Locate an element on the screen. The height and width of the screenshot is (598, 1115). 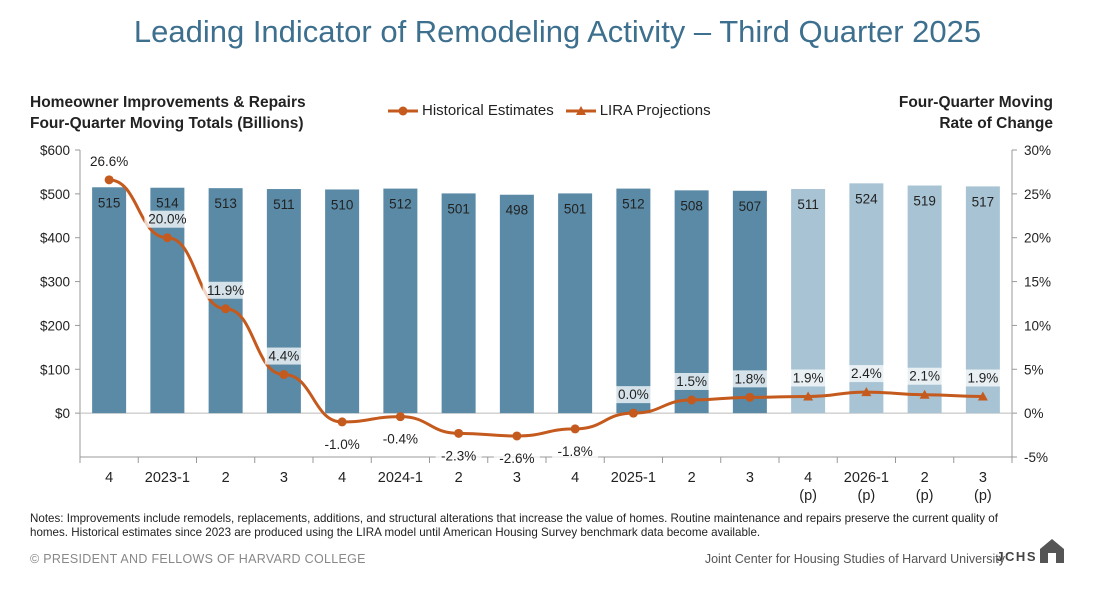
rate-value-label: 1.8% is located at coordinates (749, 378).